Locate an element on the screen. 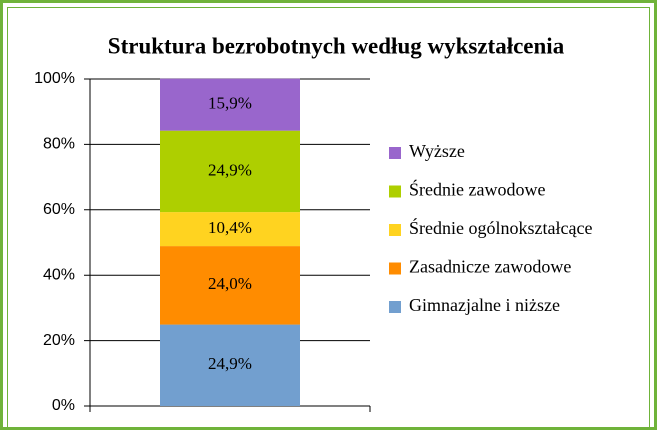 Image resolution: width=657 pixels, height=430 pixels. y-tick-label: 60% is located at coordinates (59, 209).